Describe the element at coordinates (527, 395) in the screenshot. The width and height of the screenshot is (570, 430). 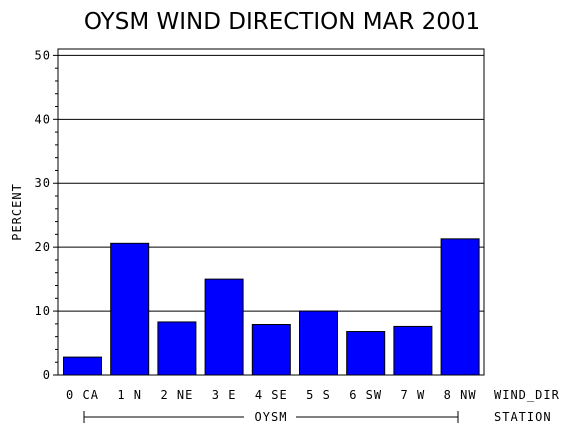
I see `x-axis-label: WIND_DIR` at that location.